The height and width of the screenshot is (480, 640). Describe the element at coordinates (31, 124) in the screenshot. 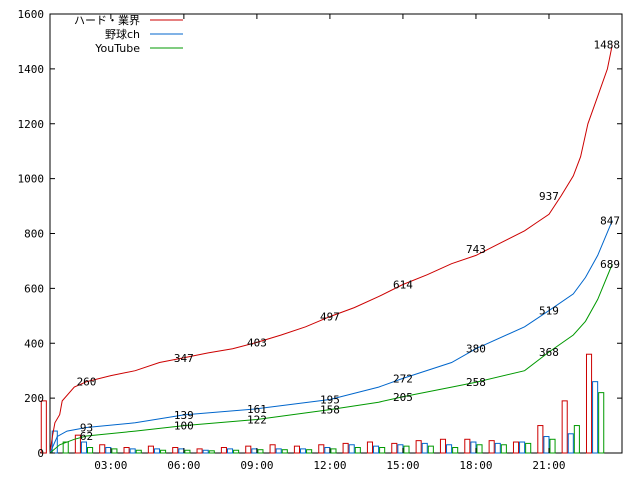

I see `y-tick-label: 1200` at that location.